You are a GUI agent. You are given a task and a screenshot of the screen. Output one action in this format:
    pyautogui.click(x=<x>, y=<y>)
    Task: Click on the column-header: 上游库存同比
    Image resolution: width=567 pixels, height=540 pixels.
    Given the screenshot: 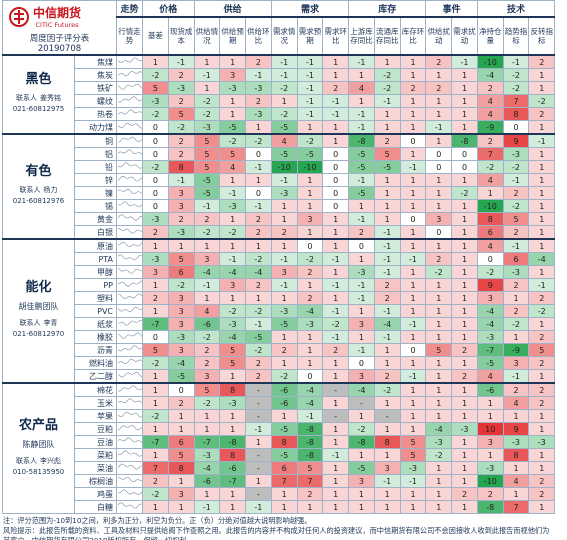 What is the action you would take?
    pyautogui.click(x=361, y=36)
    